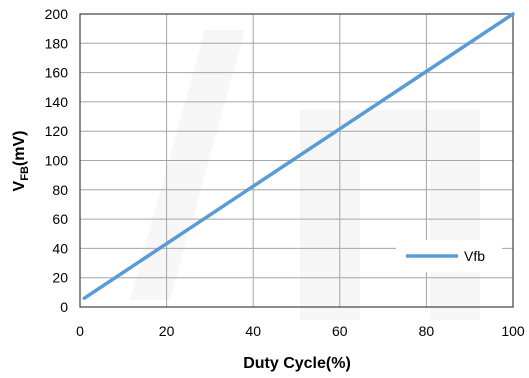 This screenshot has height=378, width=529. Describe the element at coordinates (57, 14) in the screenshot. I see `y-tick-label: 200` at that location.